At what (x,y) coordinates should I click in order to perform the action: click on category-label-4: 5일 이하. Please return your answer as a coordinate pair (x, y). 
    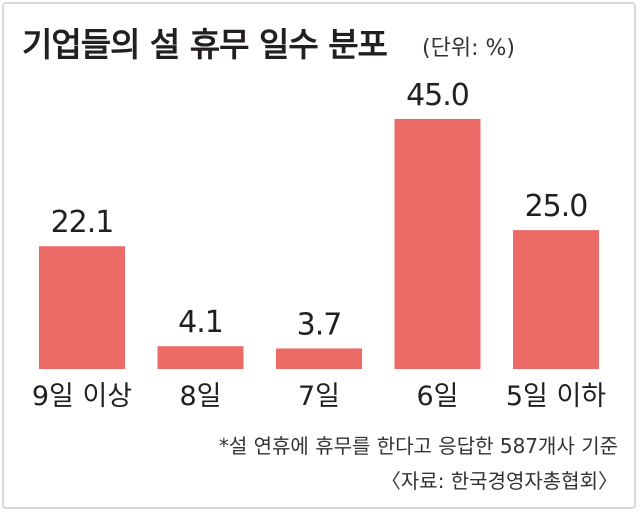
    Looking at the image, I should click on (556, 396).